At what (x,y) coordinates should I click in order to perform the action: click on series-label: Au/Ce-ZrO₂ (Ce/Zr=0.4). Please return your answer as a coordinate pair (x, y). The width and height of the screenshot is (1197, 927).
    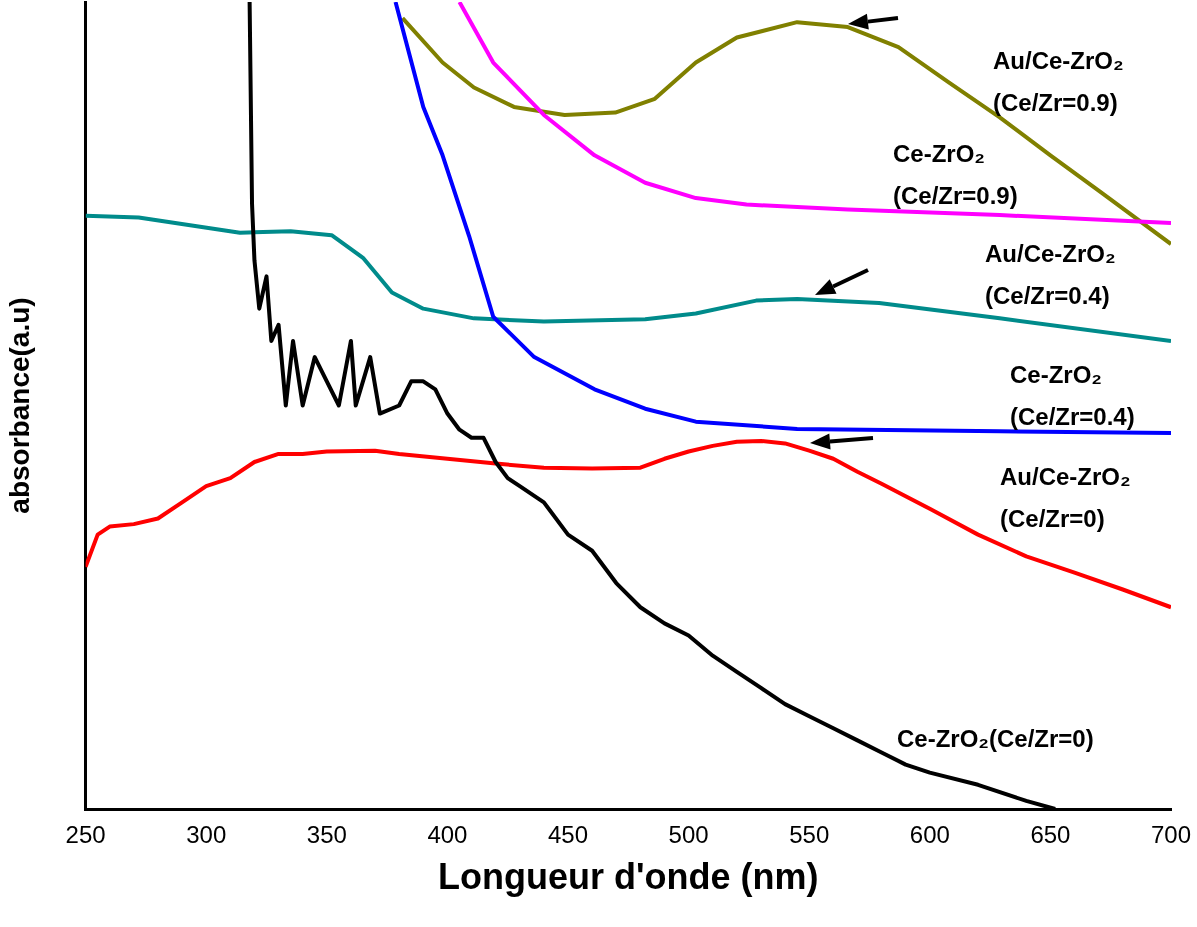
    Looking at the image, I should click on (1050, 274).